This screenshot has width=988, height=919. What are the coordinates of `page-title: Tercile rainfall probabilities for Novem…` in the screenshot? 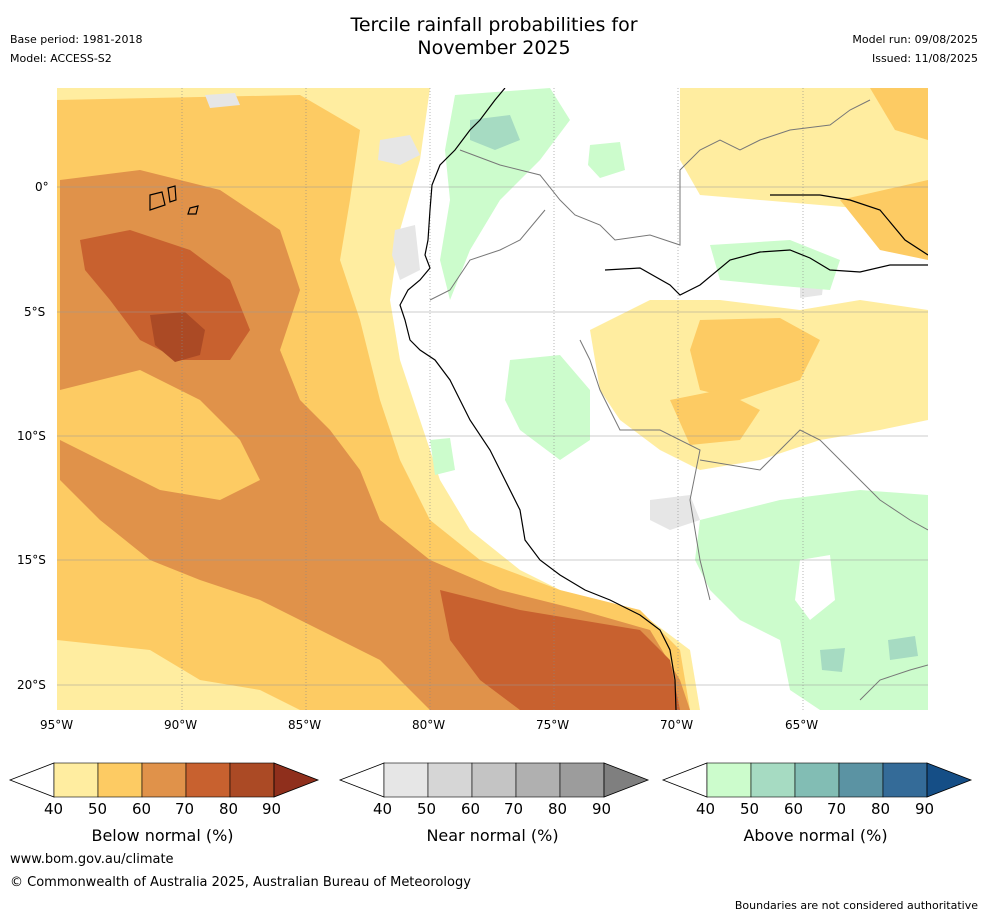 It's located at (494, 37).